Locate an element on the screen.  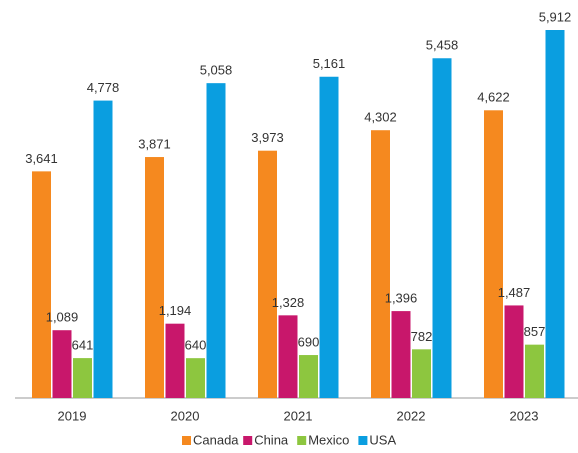
data-label: 4,302 is located at coordinates (380, 117).